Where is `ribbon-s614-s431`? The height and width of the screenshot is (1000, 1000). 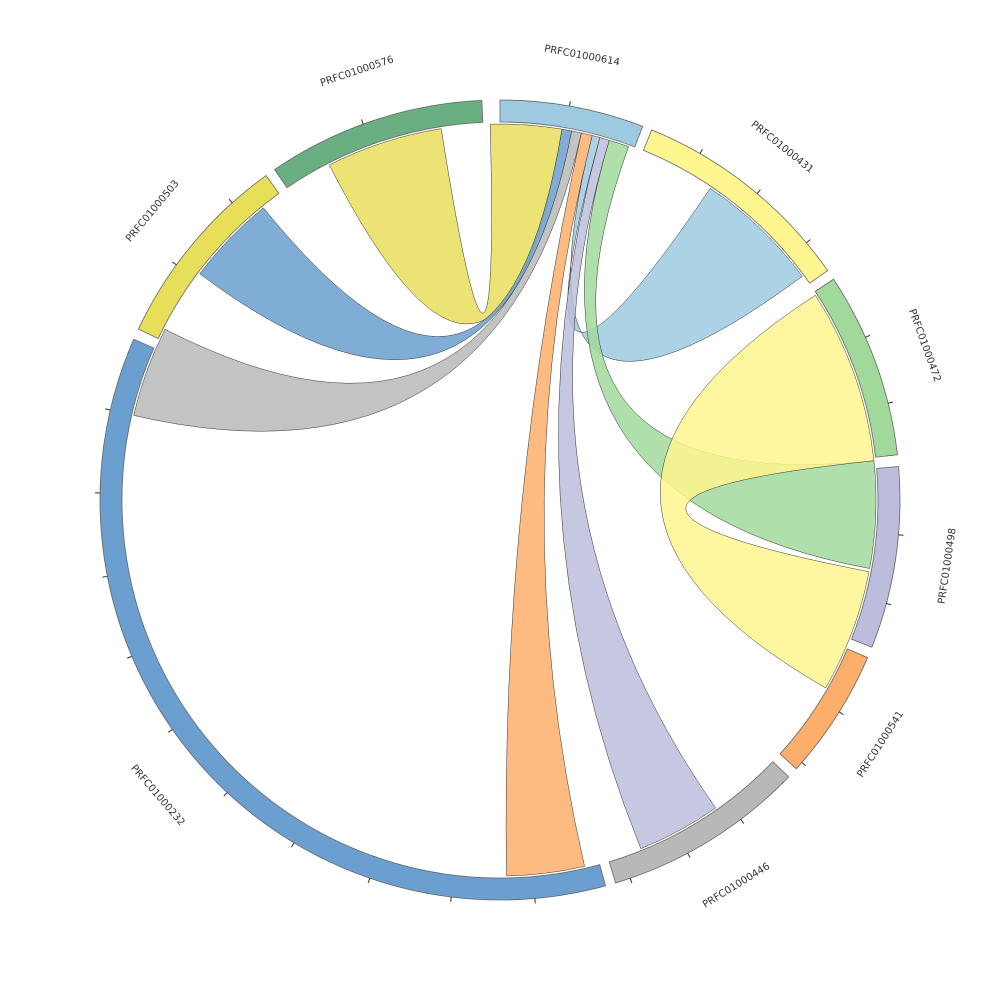
ribbon-s614-s431 is located at coordinates (685, 248).